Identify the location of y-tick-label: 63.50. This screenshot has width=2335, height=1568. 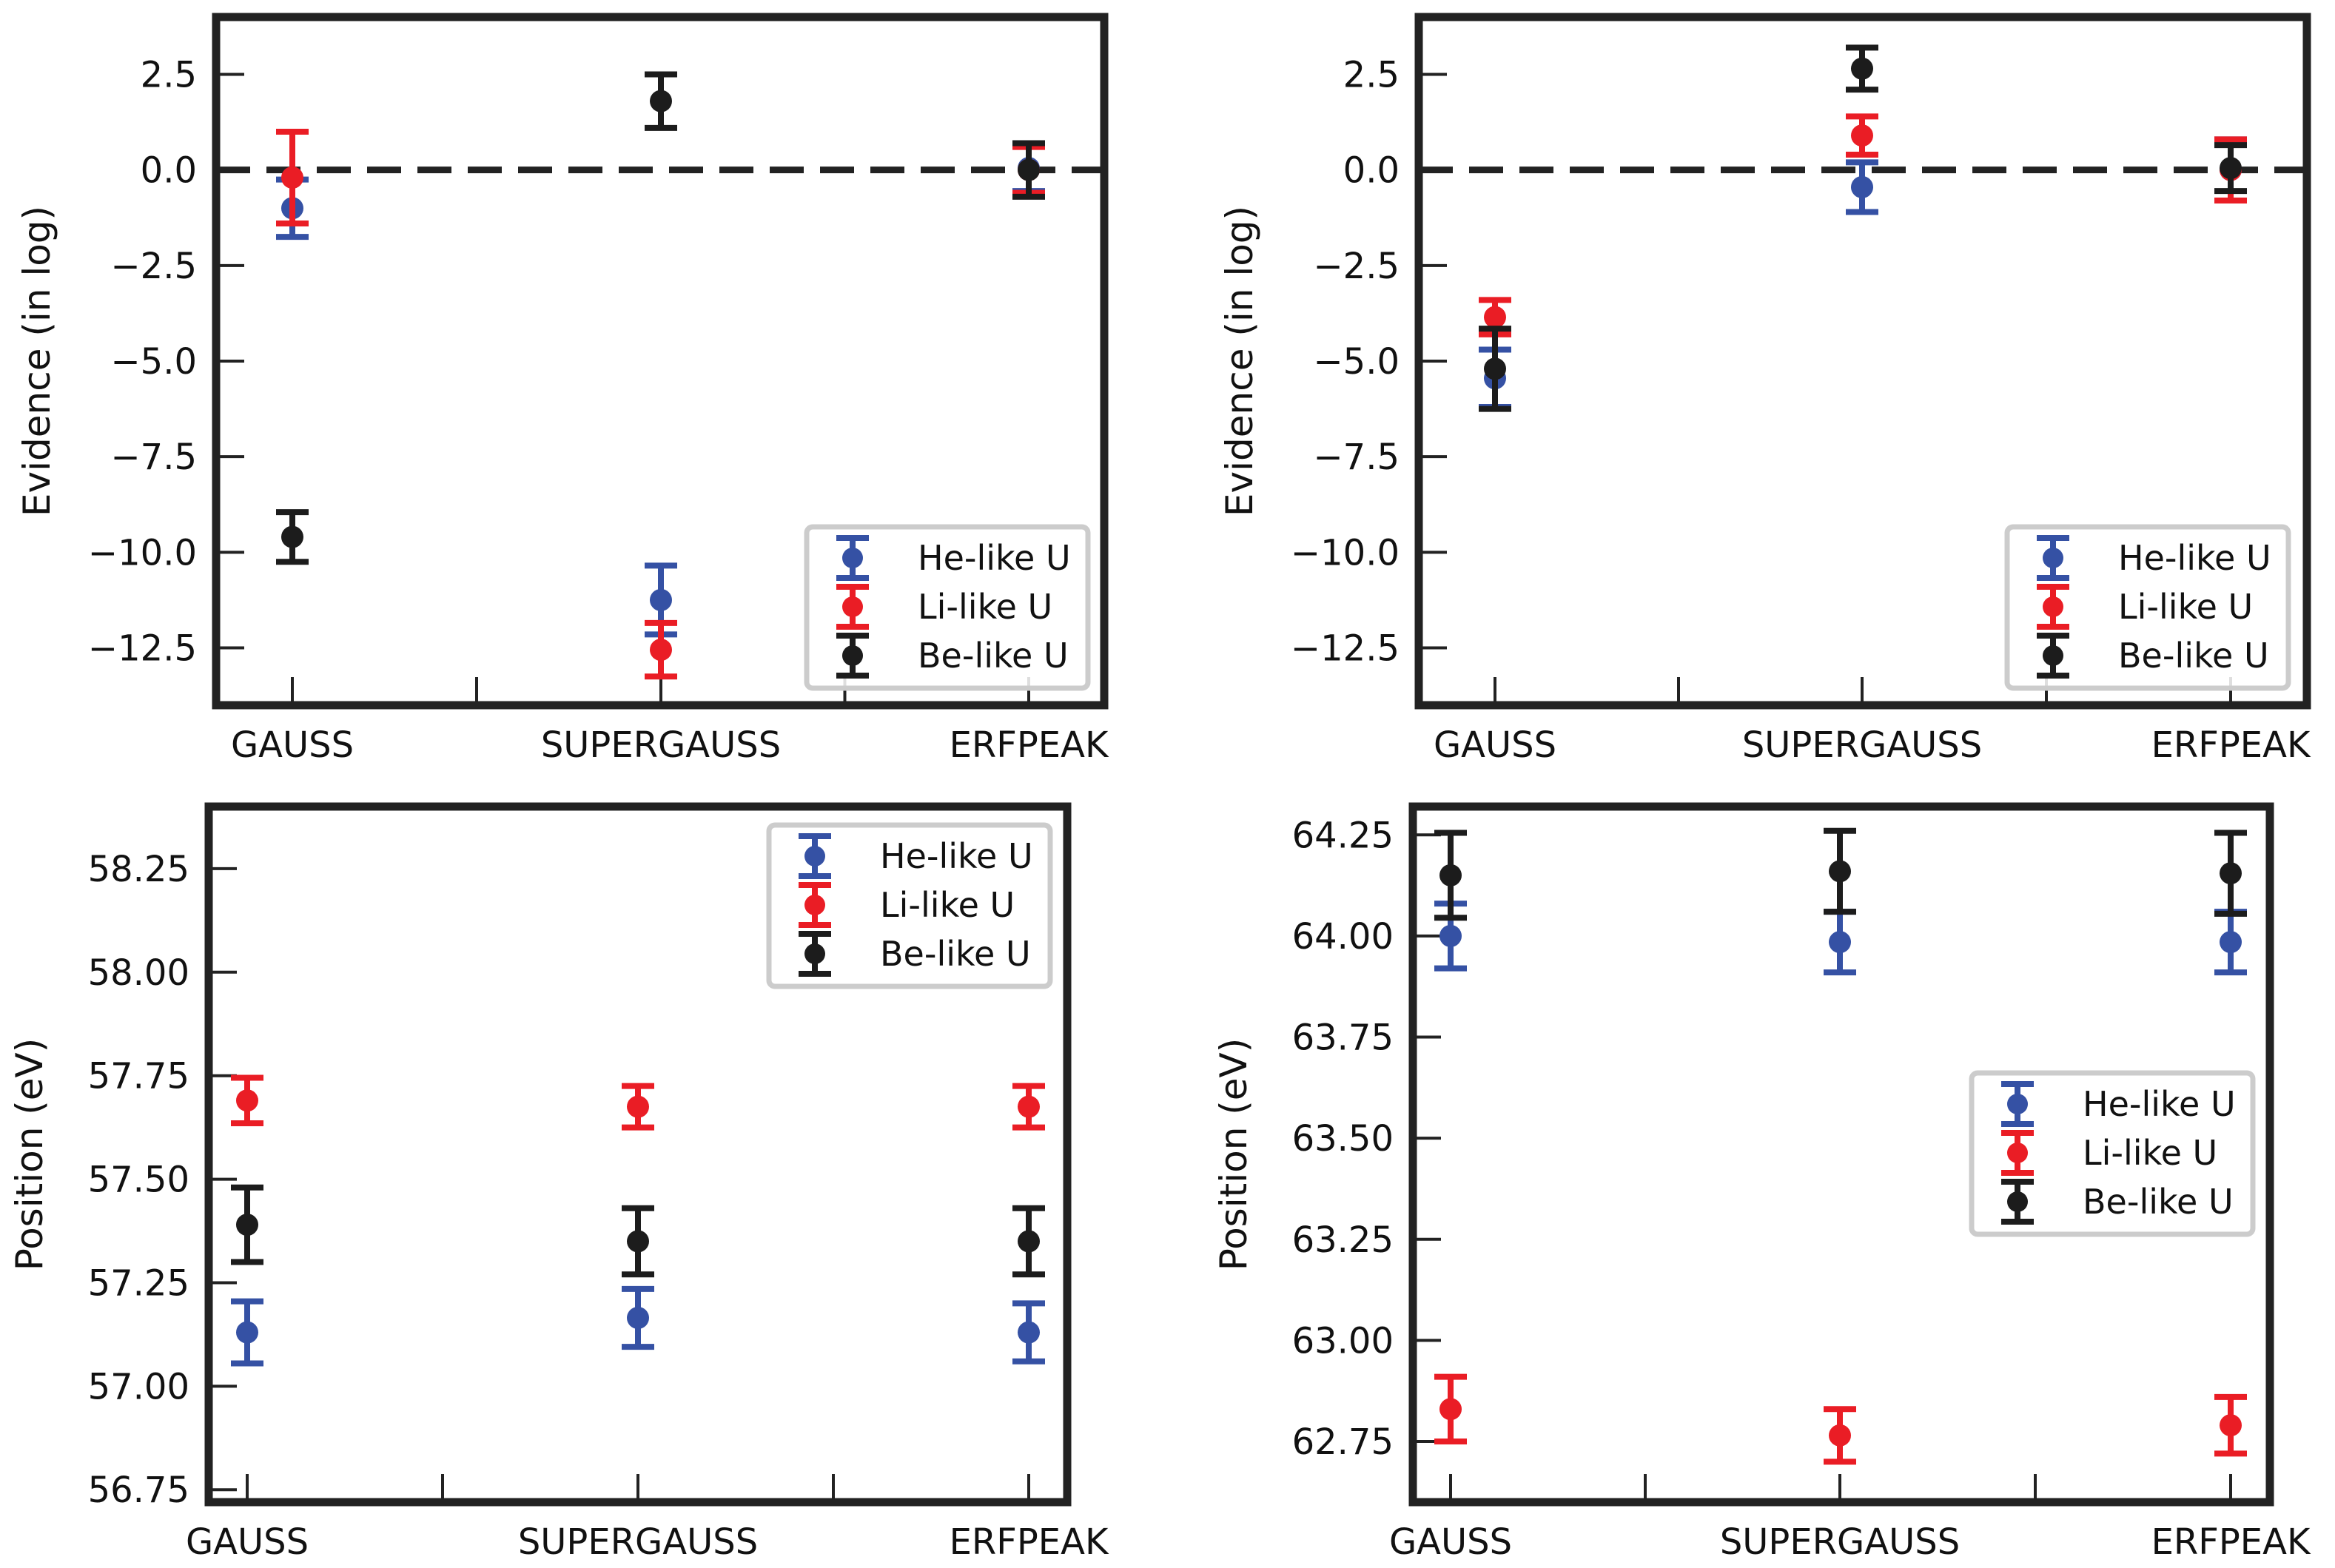
(1343, 1139).